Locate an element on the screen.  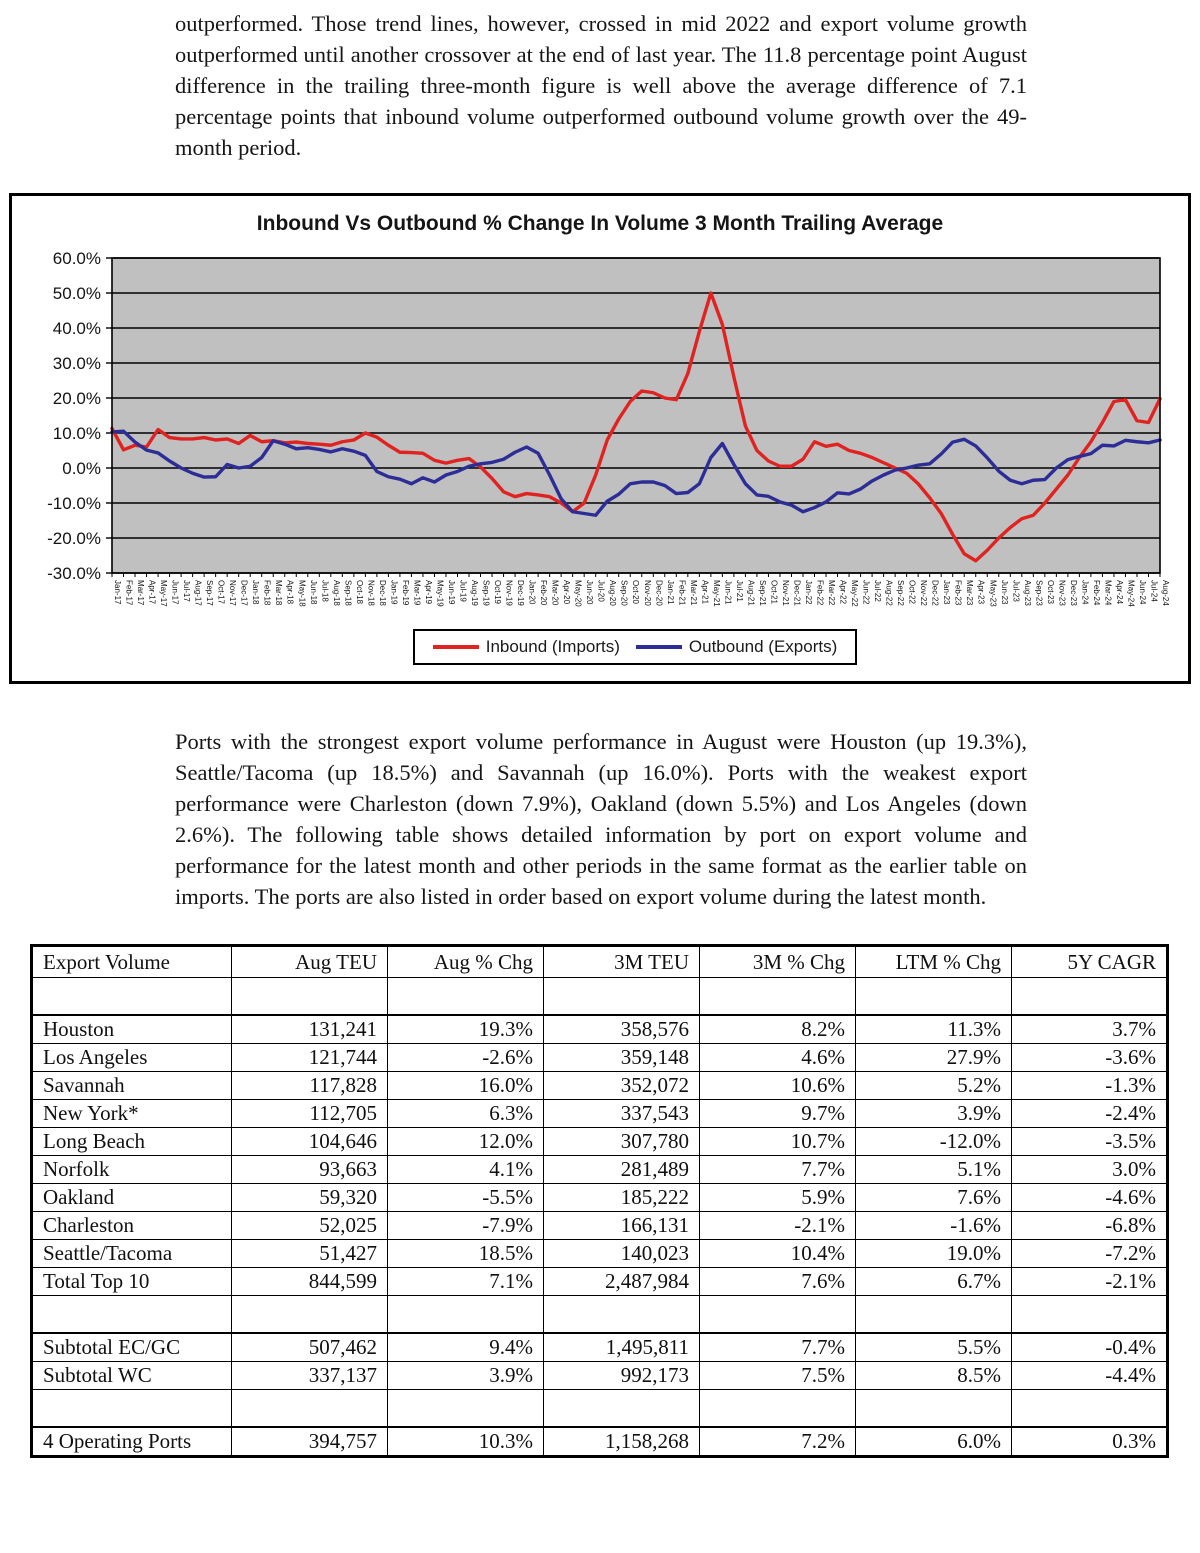
value-cell: 358,576 is located at coordinates (621, 1029).